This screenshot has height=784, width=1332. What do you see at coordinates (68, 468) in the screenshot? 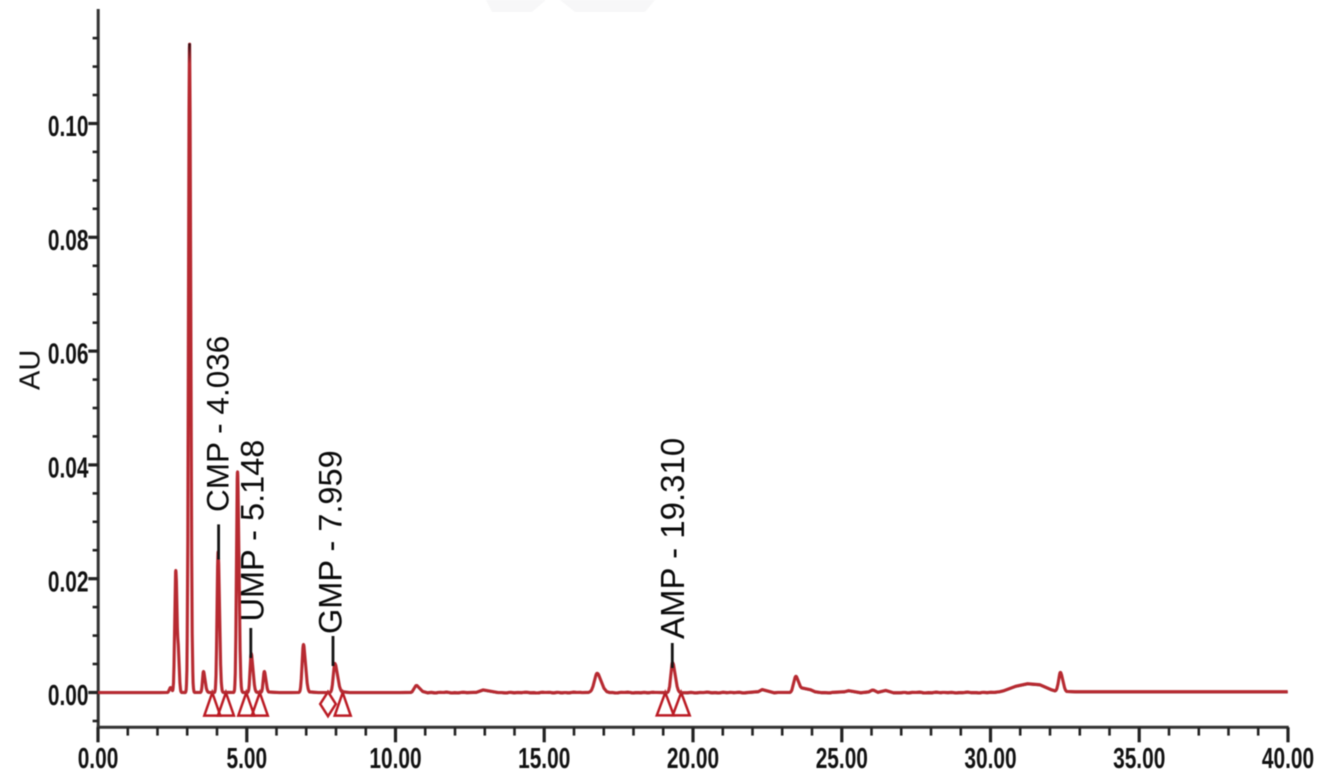
I see `svg-text: 0.04` at bounding box center [68, 468].